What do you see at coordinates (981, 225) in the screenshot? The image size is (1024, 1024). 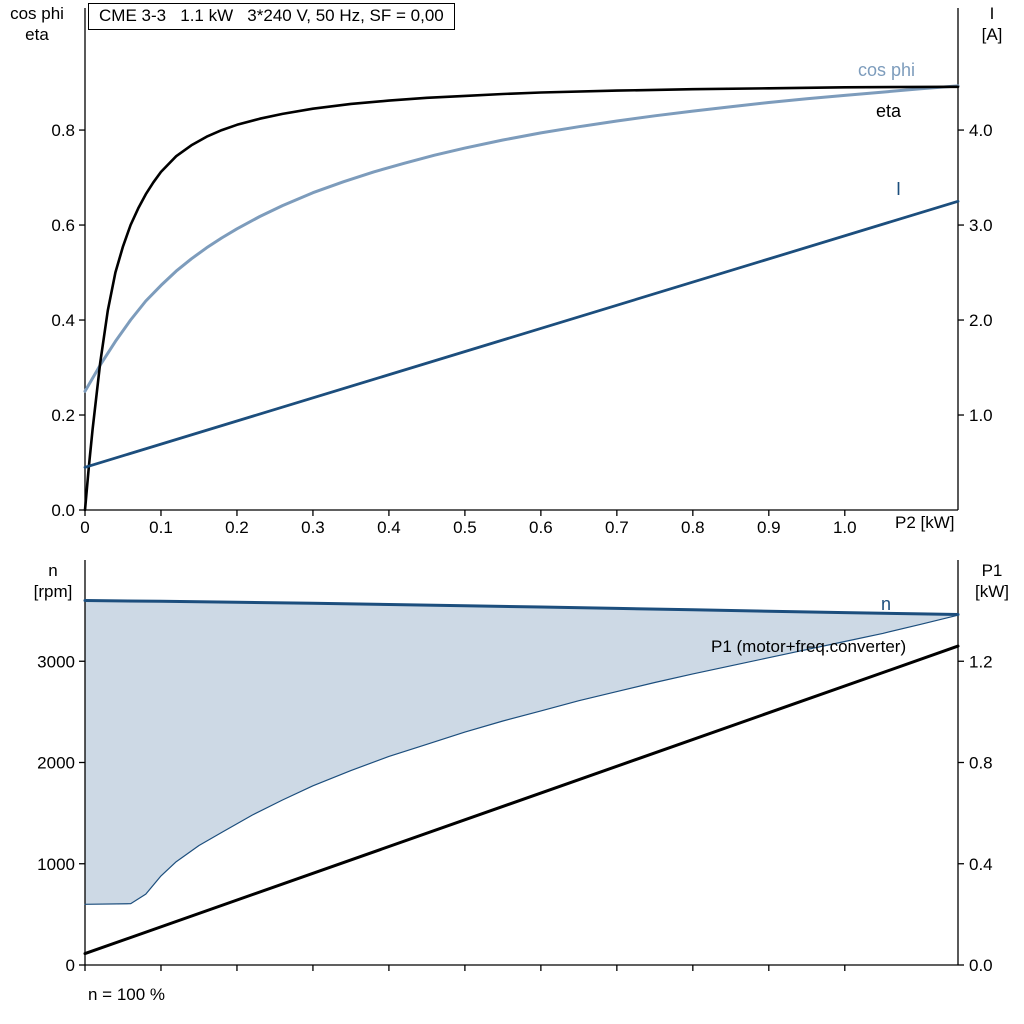 I see `tick-label: 3.0` at bounding box center [981, 225].